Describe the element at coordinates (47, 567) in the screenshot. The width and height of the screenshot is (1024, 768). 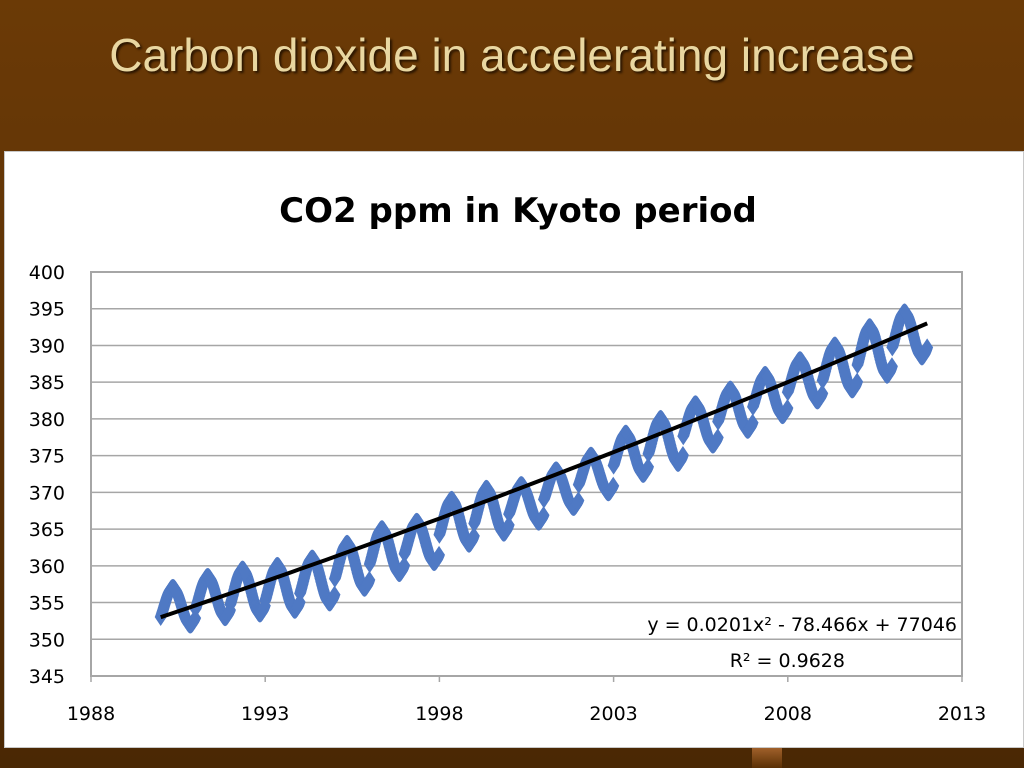
I see `y-tick-label: 360` at that location.